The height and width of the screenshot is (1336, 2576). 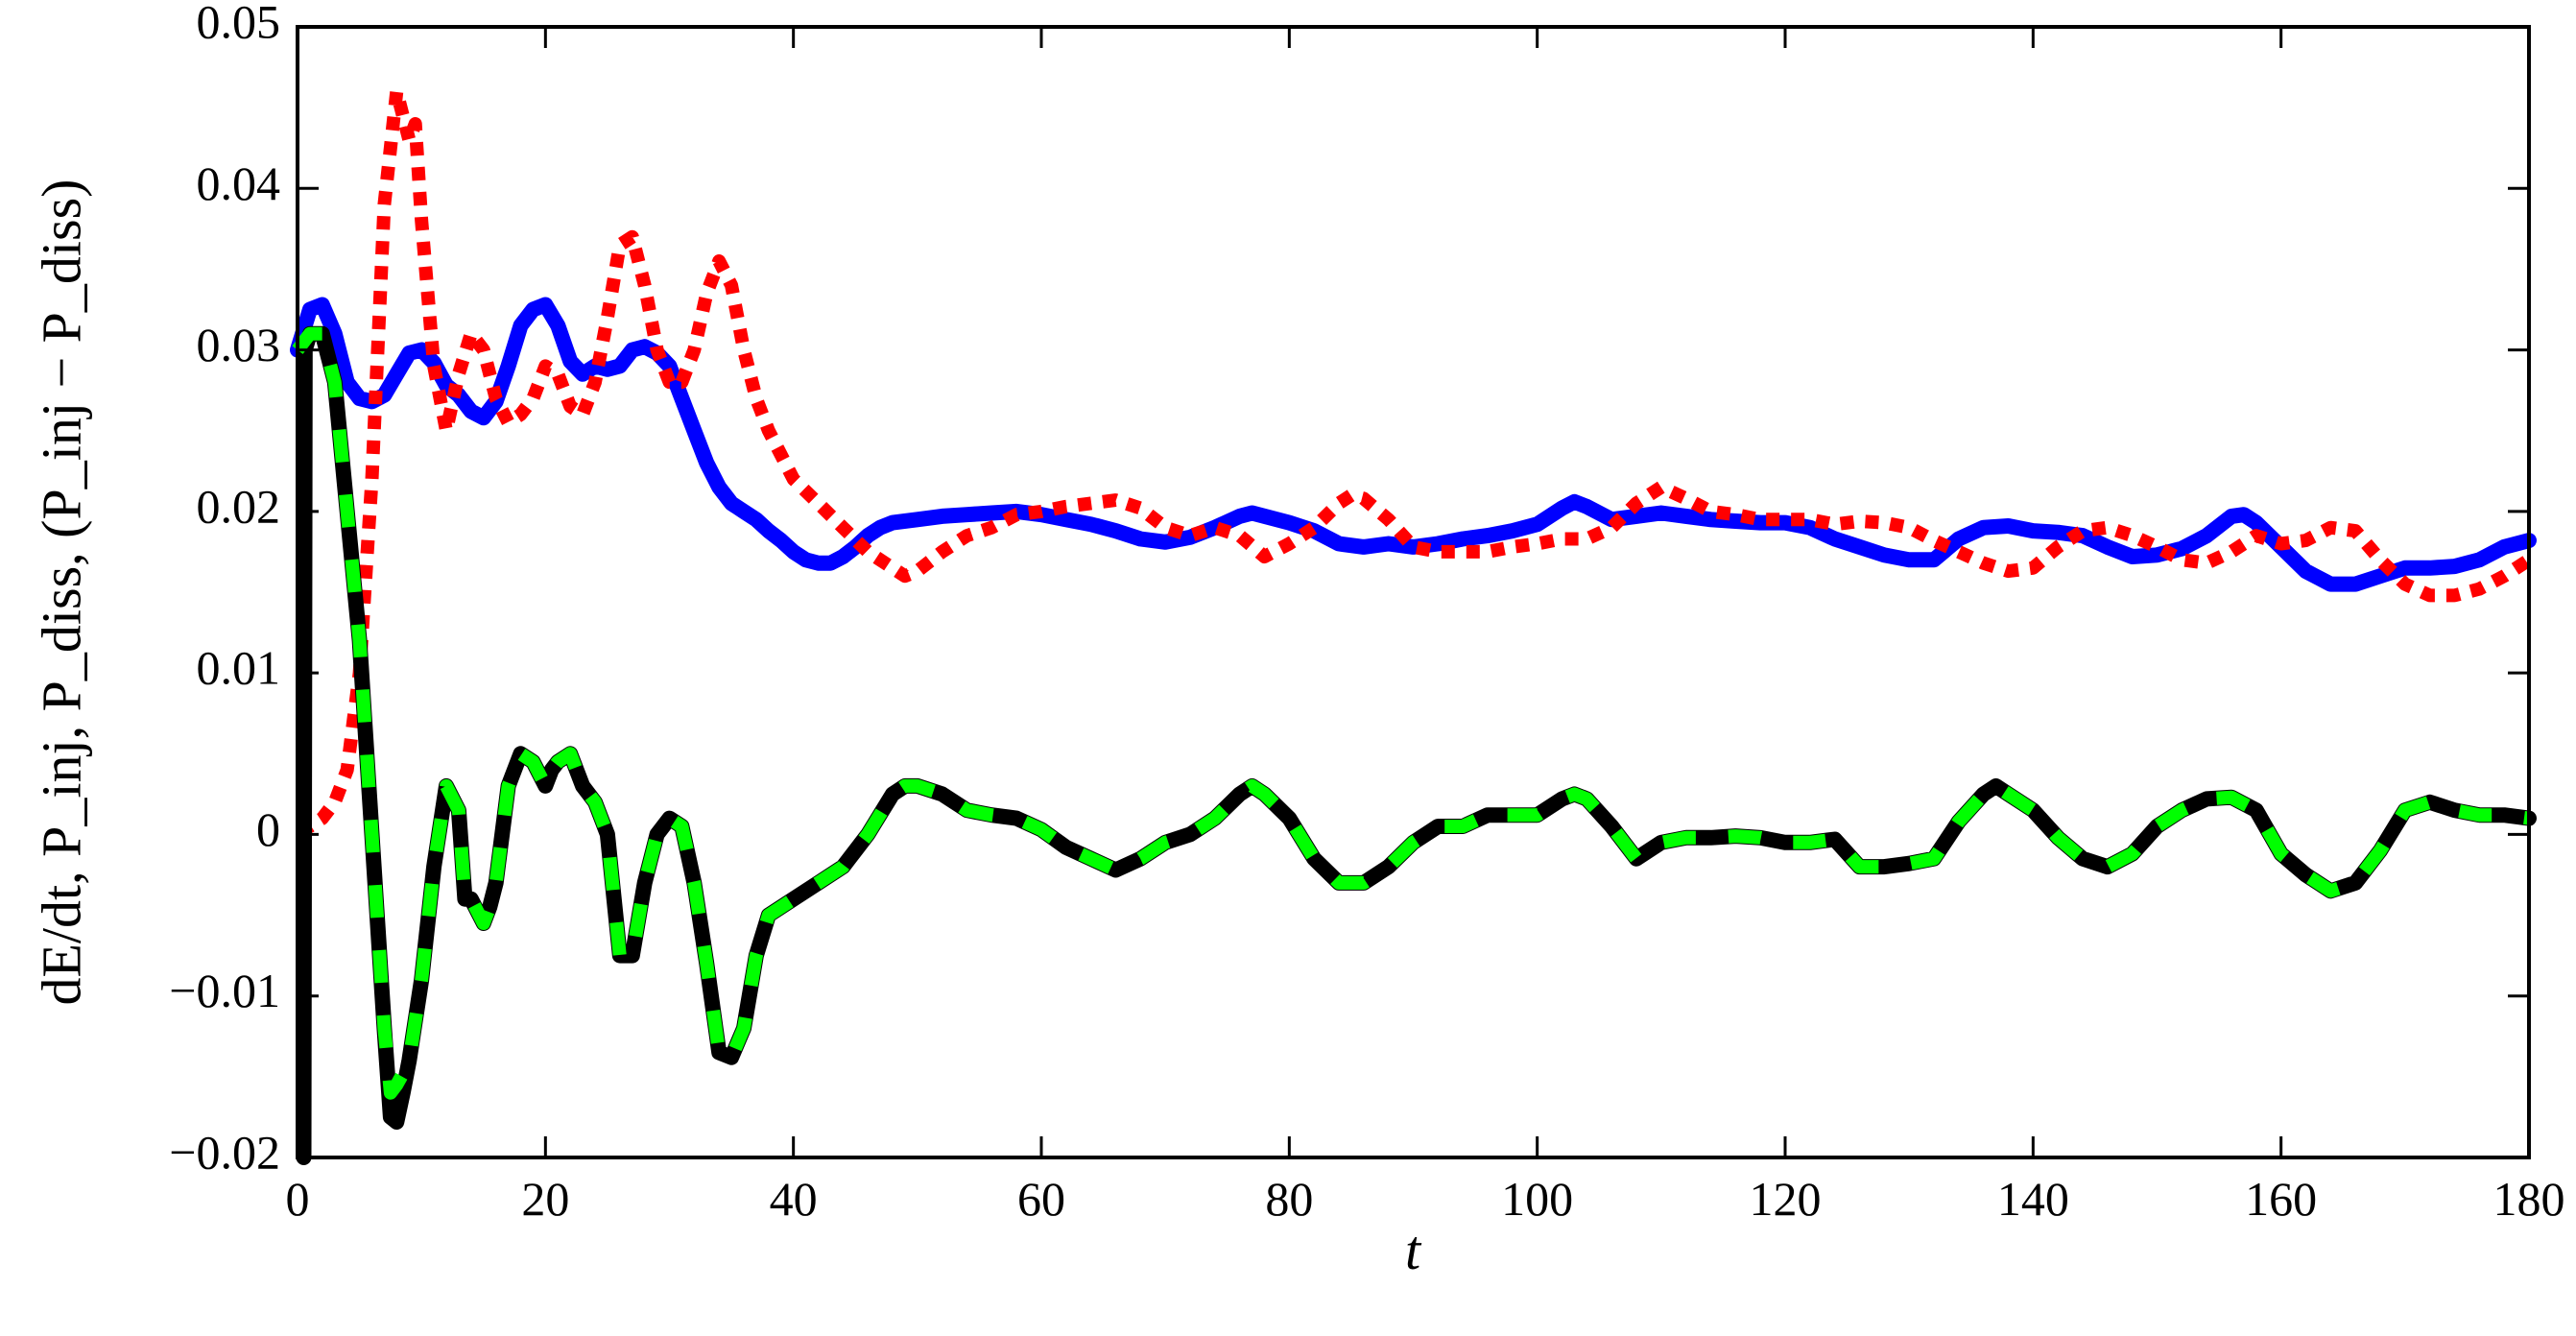 I want to click on x-tick-label: 100, so click(x=1537, y=1199).